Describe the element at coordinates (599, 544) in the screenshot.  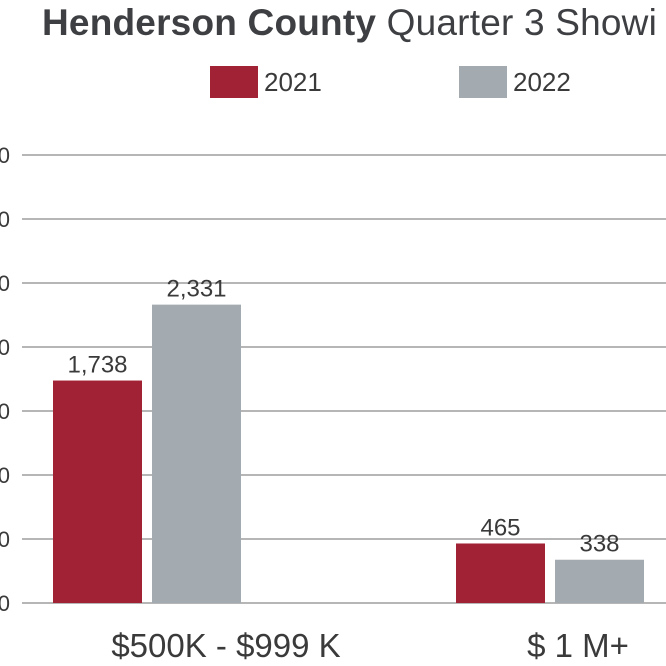
I see `data-label-2022-2: 338` at that location.